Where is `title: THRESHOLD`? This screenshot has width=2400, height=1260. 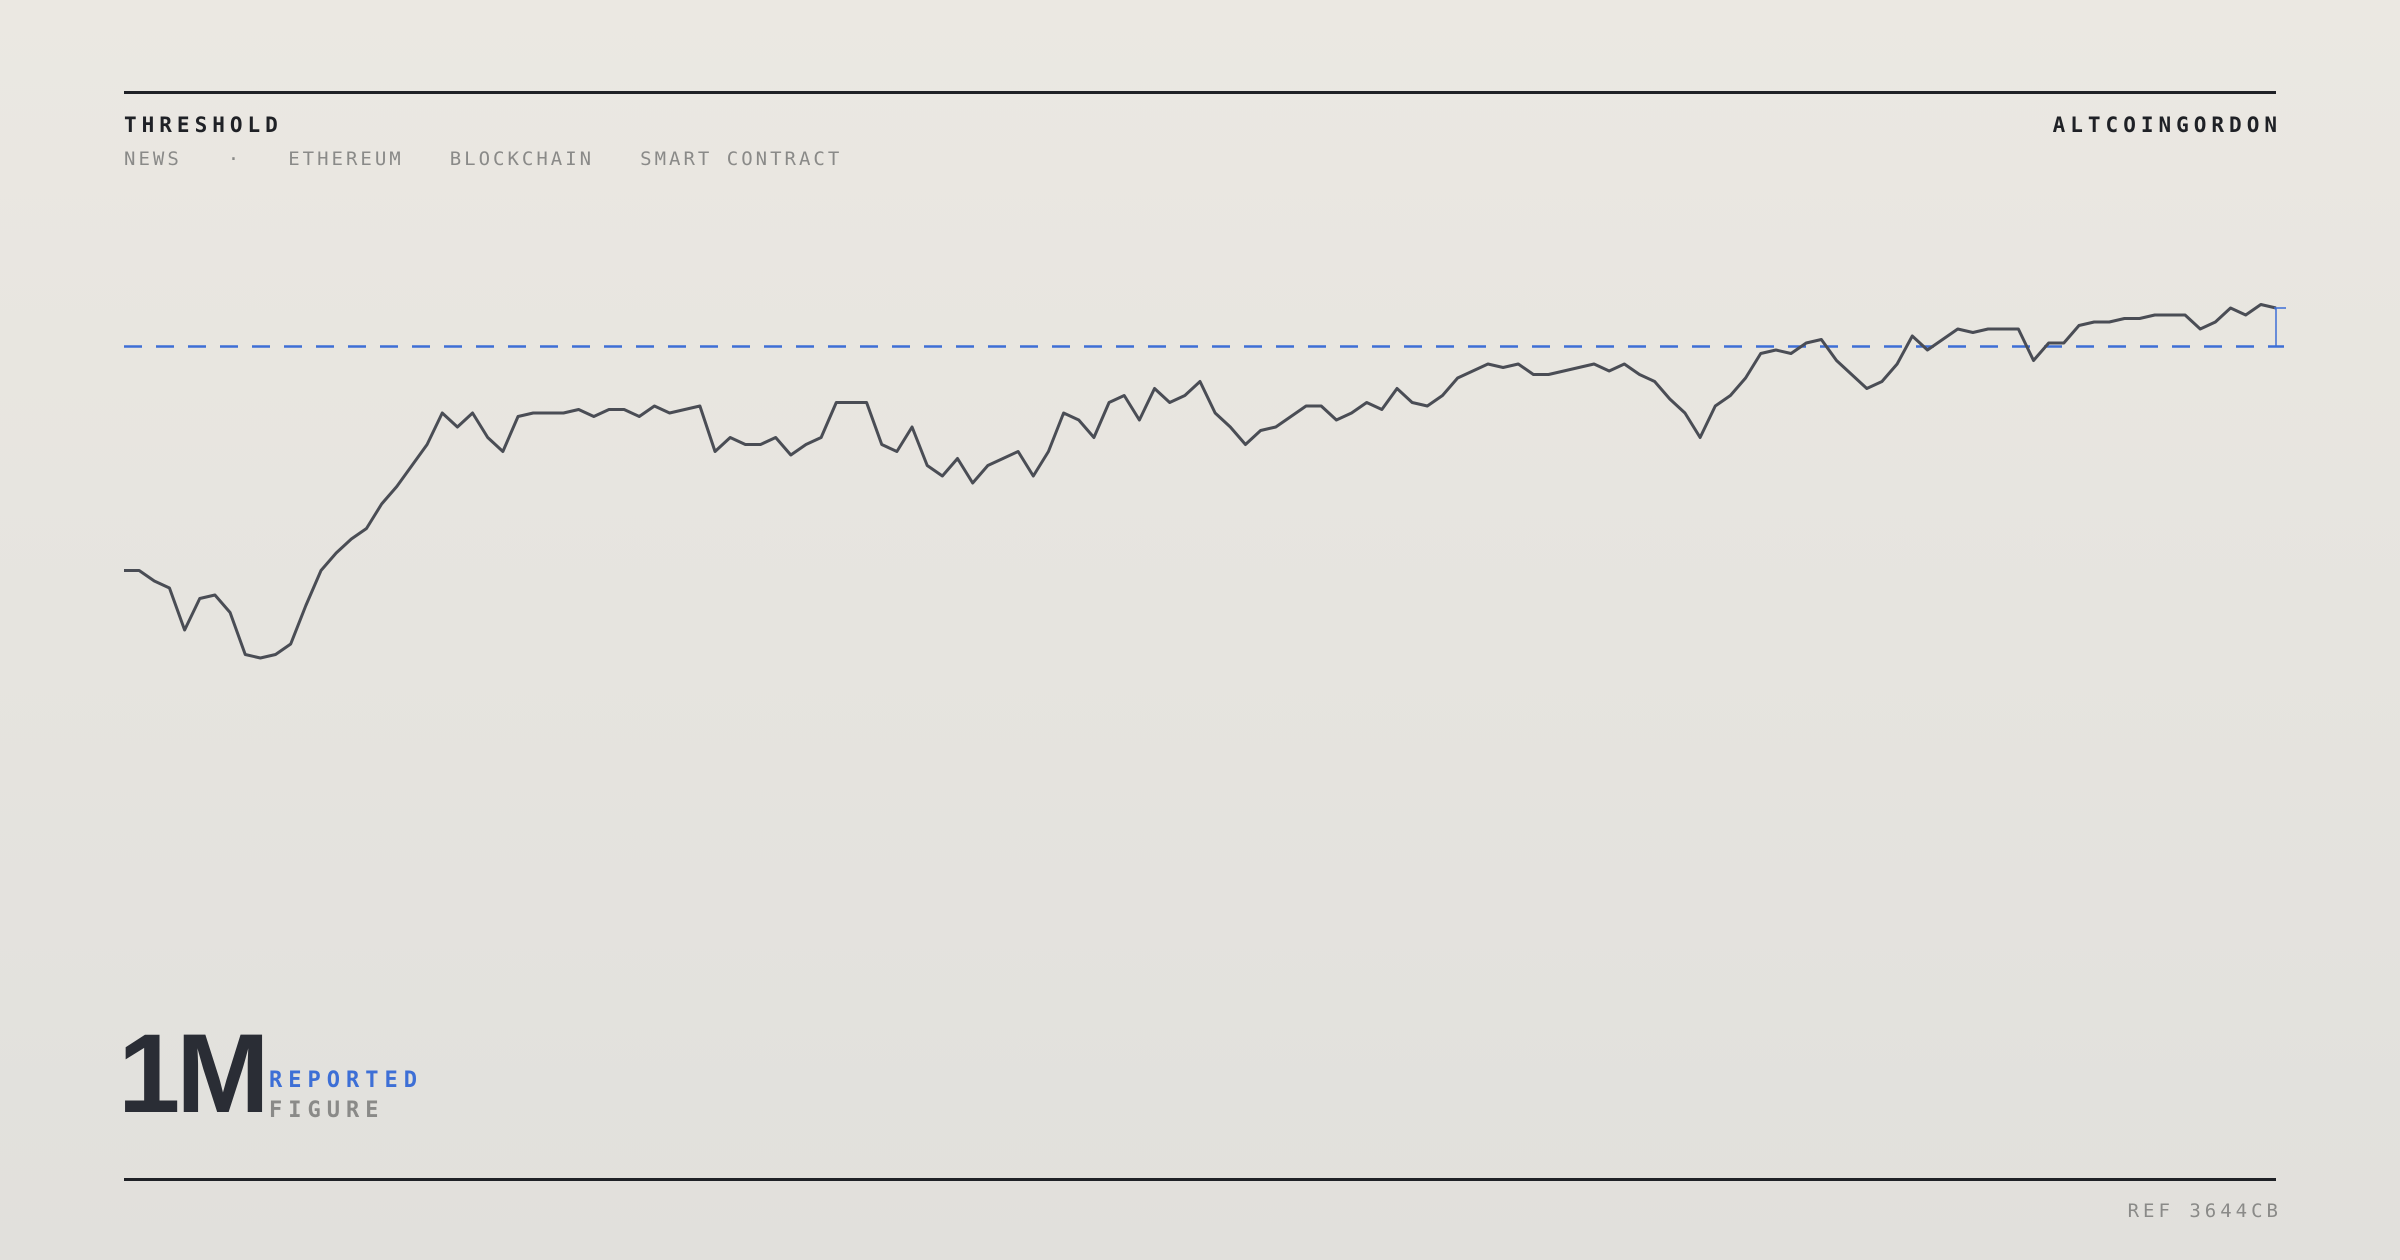 title: THRESHOLD is located at coordinates (203, 125).